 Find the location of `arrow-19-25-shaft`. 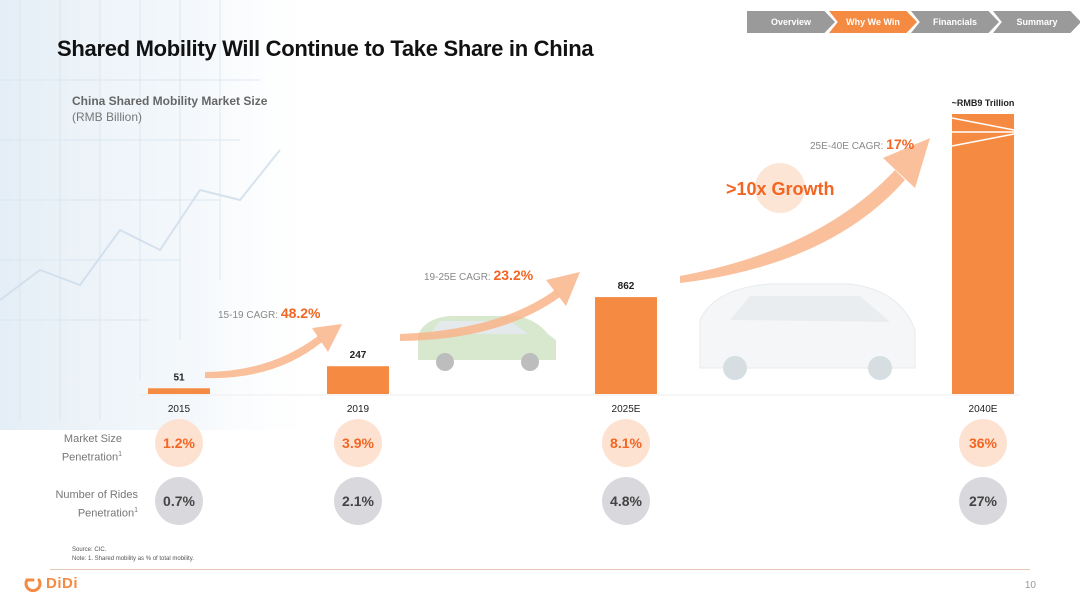

arrow-19-25-shaft is located at coordinates (480, 315).